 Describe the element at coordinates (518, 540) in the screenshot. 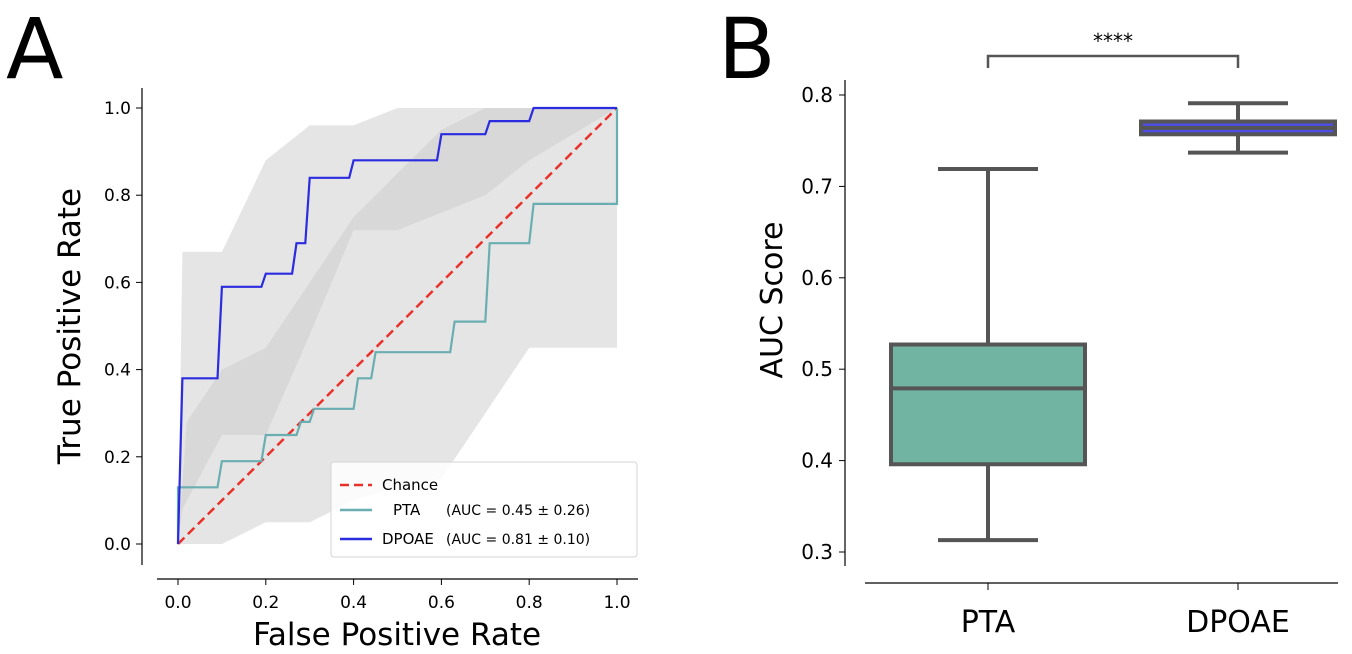

I see `legend-note-dpoae: (AUC = 0.81 ± 0.10)` at that location.